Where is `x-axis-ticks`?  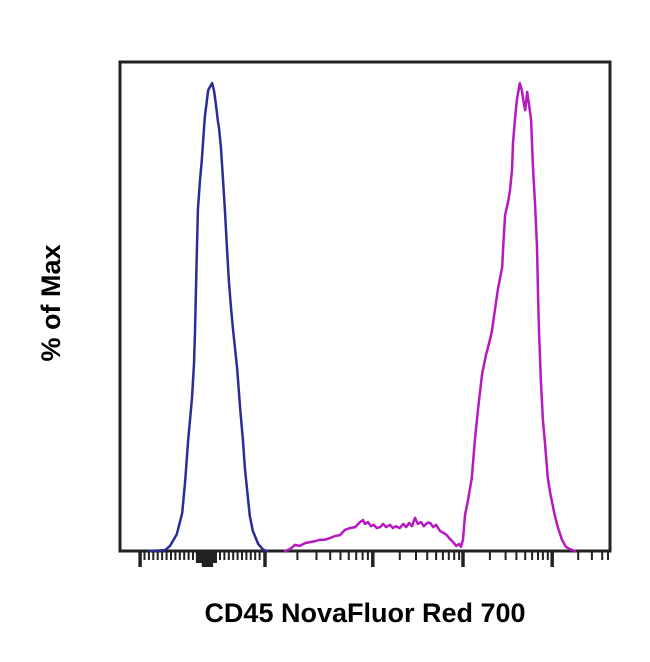
x-axis-ticks is located at coordinates (373, 558).